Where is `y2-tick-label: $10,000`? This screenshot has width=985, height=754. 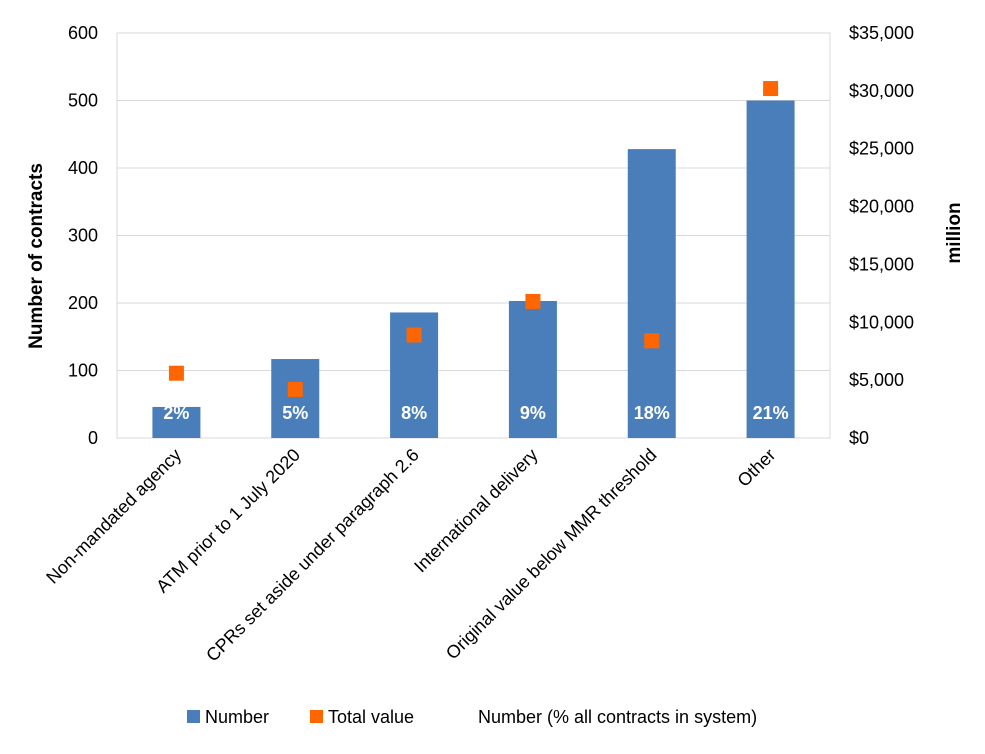
y2-tick-label: $10,000 is located at coordinates (881, 322).